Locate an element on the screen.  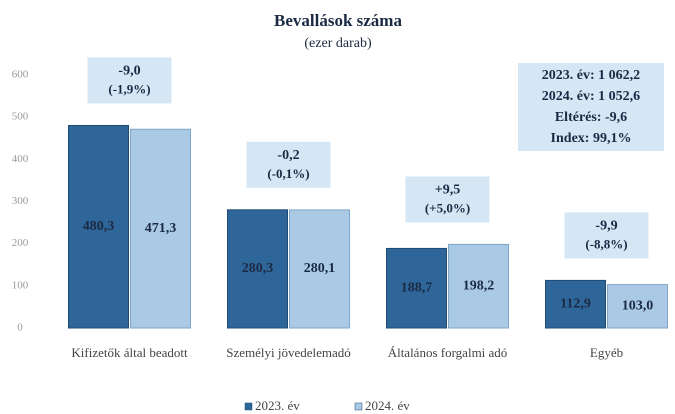
summary-line: 2024. év: 1 052,6 is located at coordinates (591, 96).